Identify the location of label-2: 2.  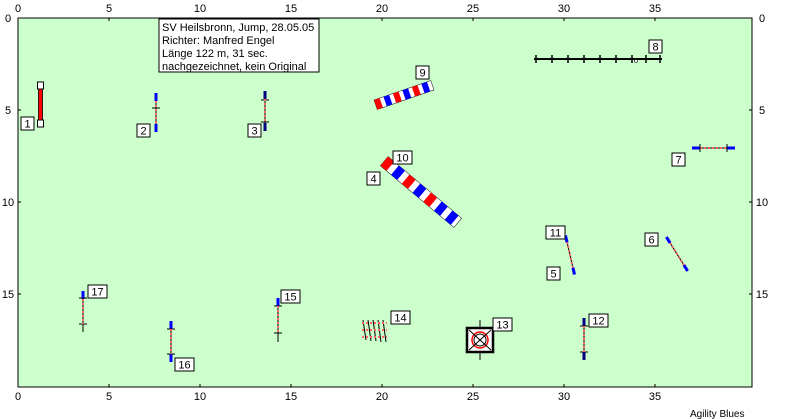
(143, 130).